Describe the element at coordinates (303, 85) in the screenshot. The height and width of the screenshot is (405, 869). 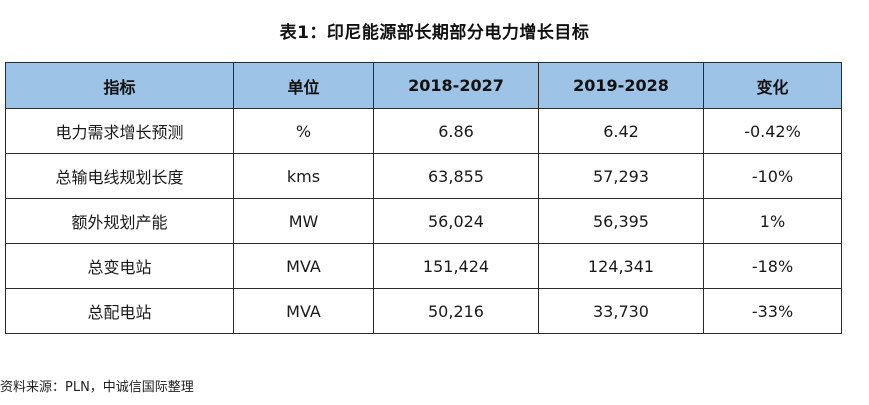
I see `header-unit: 单位` at that location.